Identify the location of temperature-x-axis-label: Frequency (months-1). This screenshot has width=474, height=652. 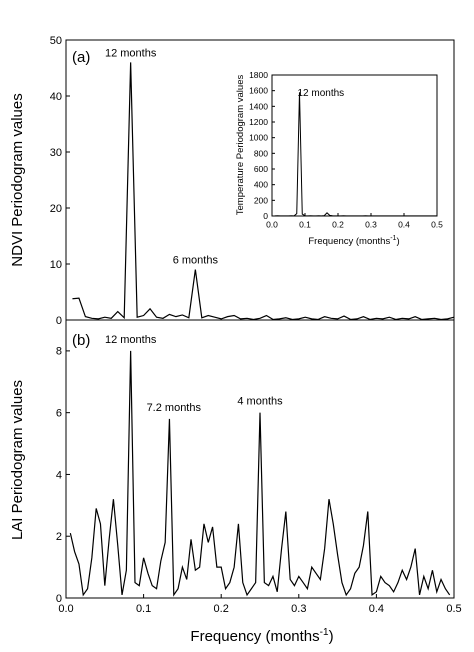
(353, 241).